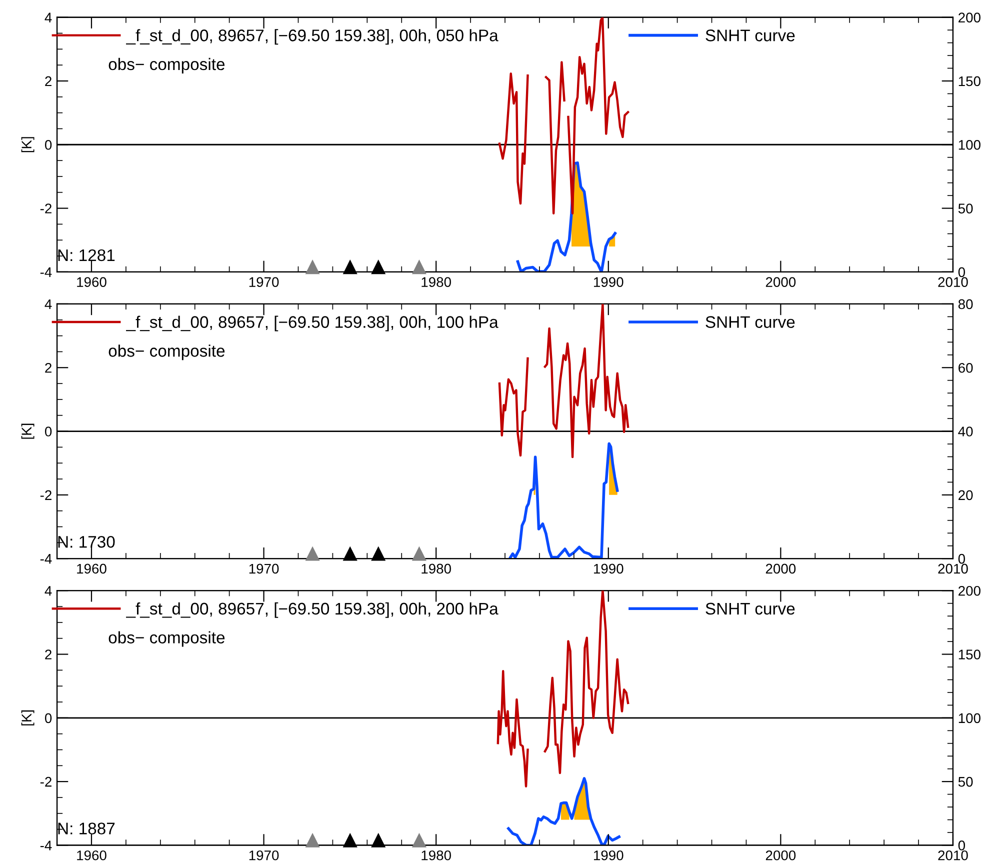 The width and height of the screenshot is (990, 866). Describe the element at coordinates (86, 542) in the screenshot. I see `annotation: N: 1730` at that location.